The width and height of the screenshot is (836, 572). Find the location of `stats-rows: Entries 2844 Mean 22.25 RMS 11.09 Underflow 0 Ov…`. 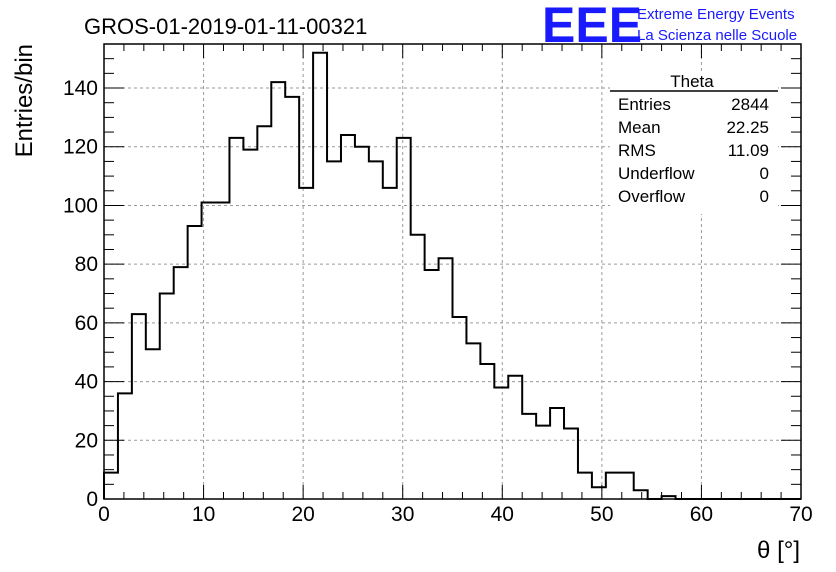

stats-rows: Entries 2844 Mean 22.25 RMS 11.09 Underflow 0 Ov… is located at coordinates (693, 150).